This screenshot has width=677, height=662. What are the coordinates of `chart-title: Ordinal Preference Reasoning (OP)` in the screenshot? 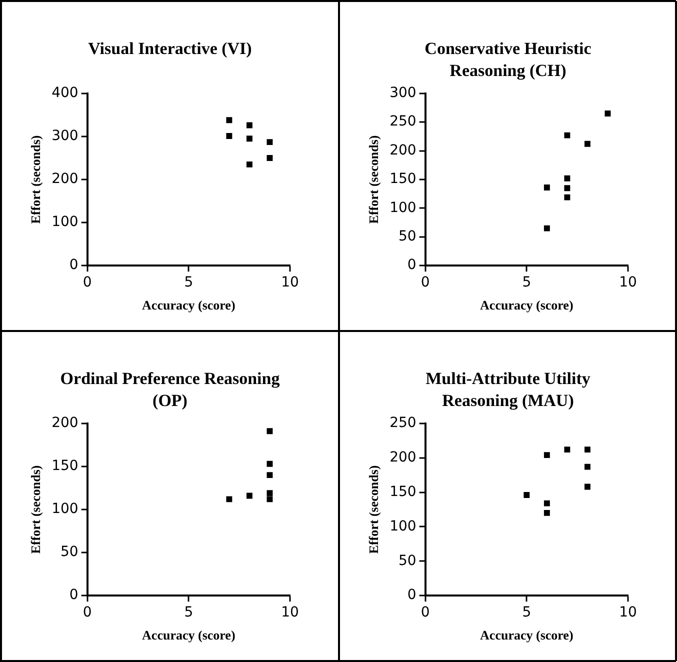 It's located at (170, 390).